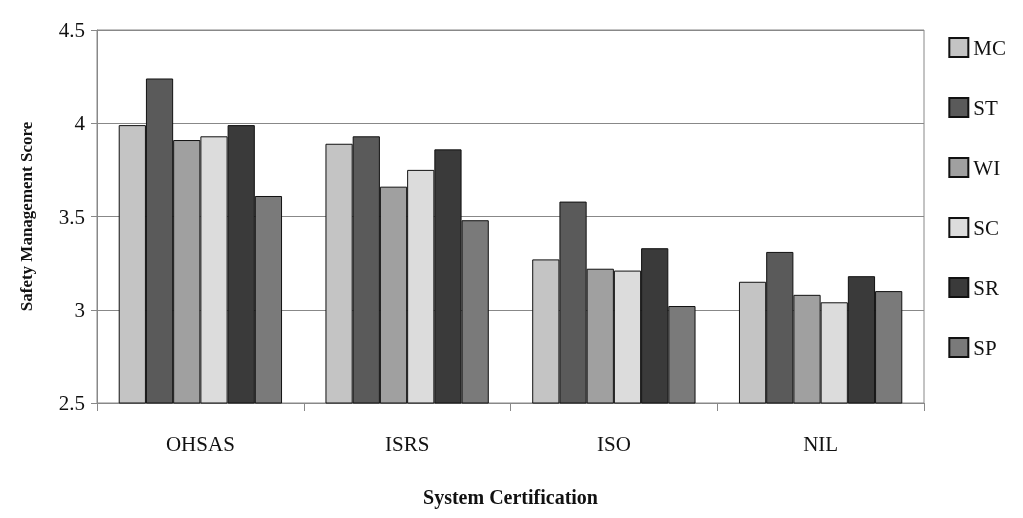 This screenshot has width=1023, height=518. Describe the element at coordinates (986, 227) in the screenshot. I see `legend-label: SC` at that location.